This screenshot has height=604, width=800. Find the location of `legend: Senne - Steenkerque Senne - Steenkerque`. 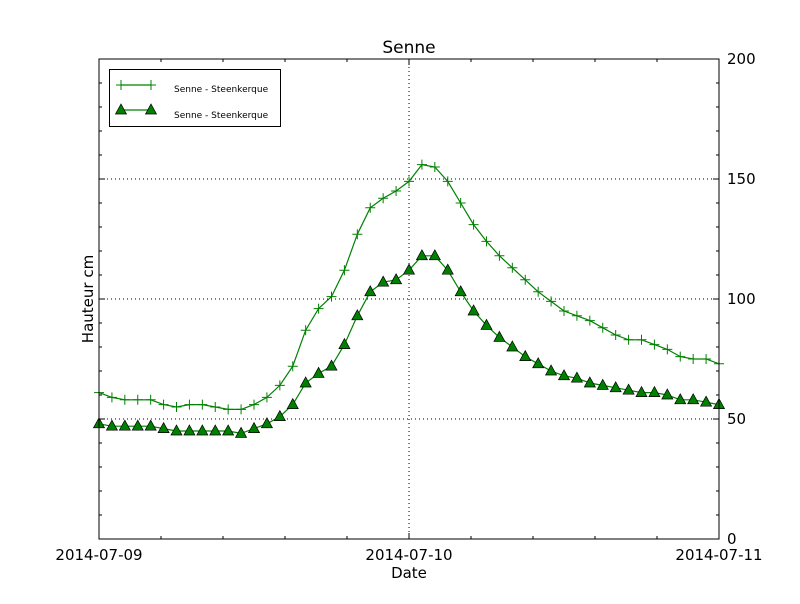

legend: Senne - Steenkerque Senne - Steenkerque is located at coordinates (195, 98).